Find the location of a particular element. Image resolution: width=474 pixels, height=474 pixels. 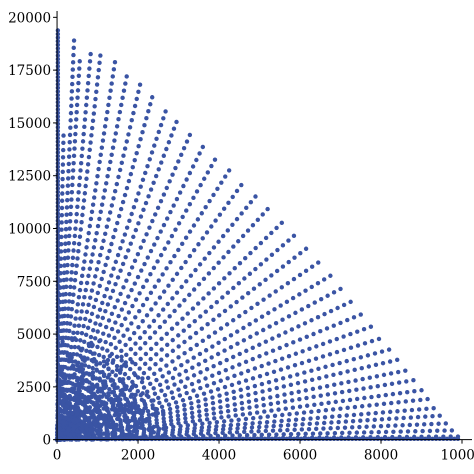

x-tick-label: 6000 is located at coordinates (300, 456).